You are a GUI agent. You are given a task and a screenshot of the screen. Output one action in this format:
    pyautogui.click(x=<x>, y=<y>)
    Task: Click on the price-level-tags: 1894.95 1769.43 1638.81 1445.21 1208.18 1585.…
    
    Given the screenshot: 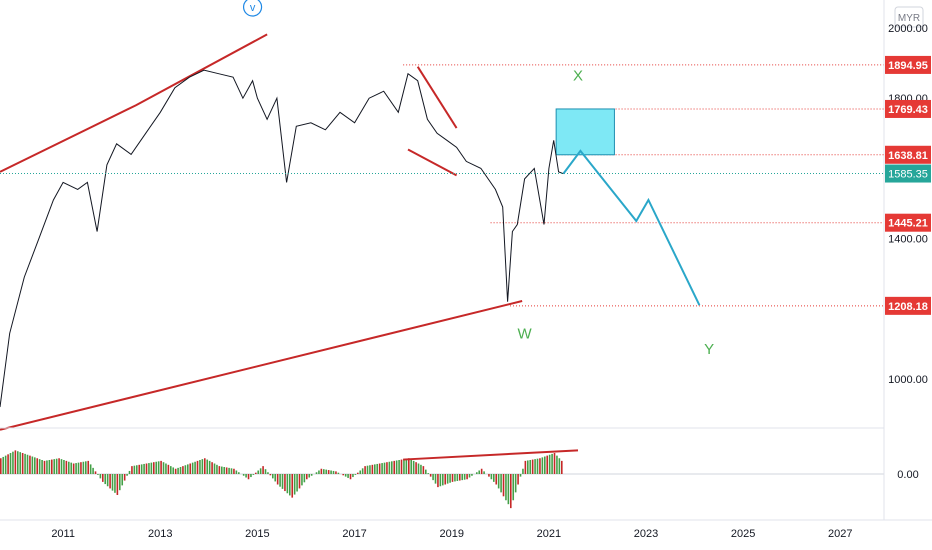 What is the action you would take?
    pyautogui.click(x=908, y=185)
    